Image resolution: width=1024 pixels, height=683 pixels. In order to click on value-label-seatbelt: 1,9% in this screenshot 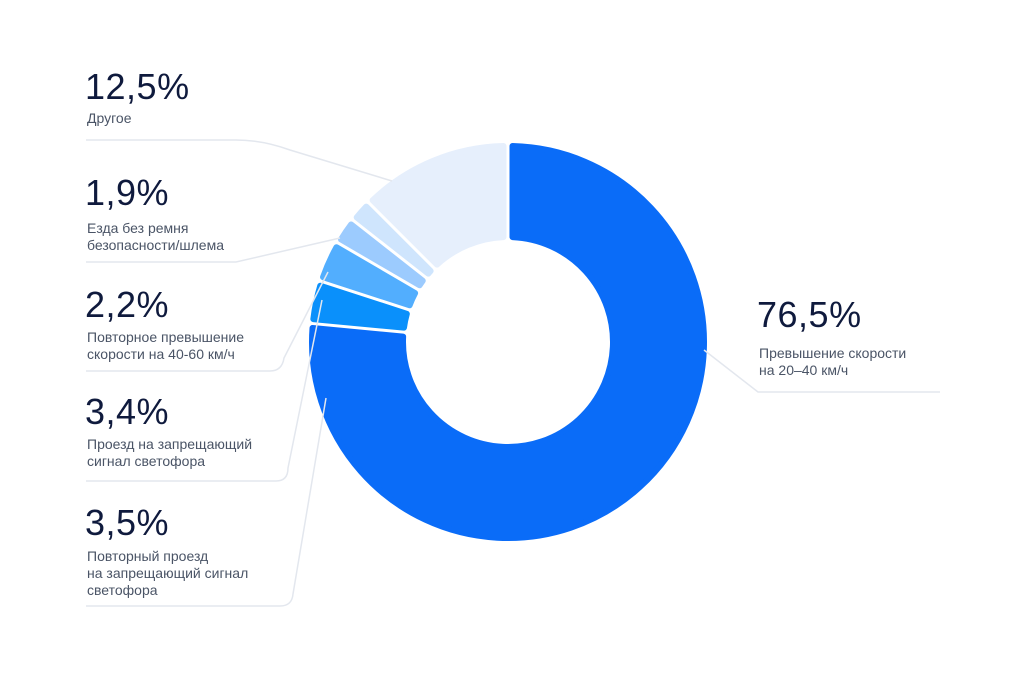, I will do `click(127, 192)`.